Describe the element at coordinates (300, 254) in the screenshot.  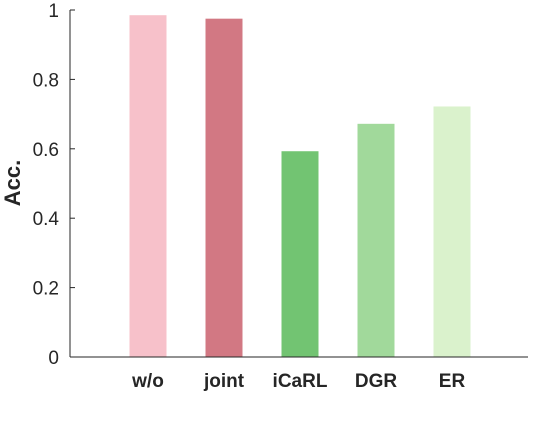
I see `bar-icarl` at that location.